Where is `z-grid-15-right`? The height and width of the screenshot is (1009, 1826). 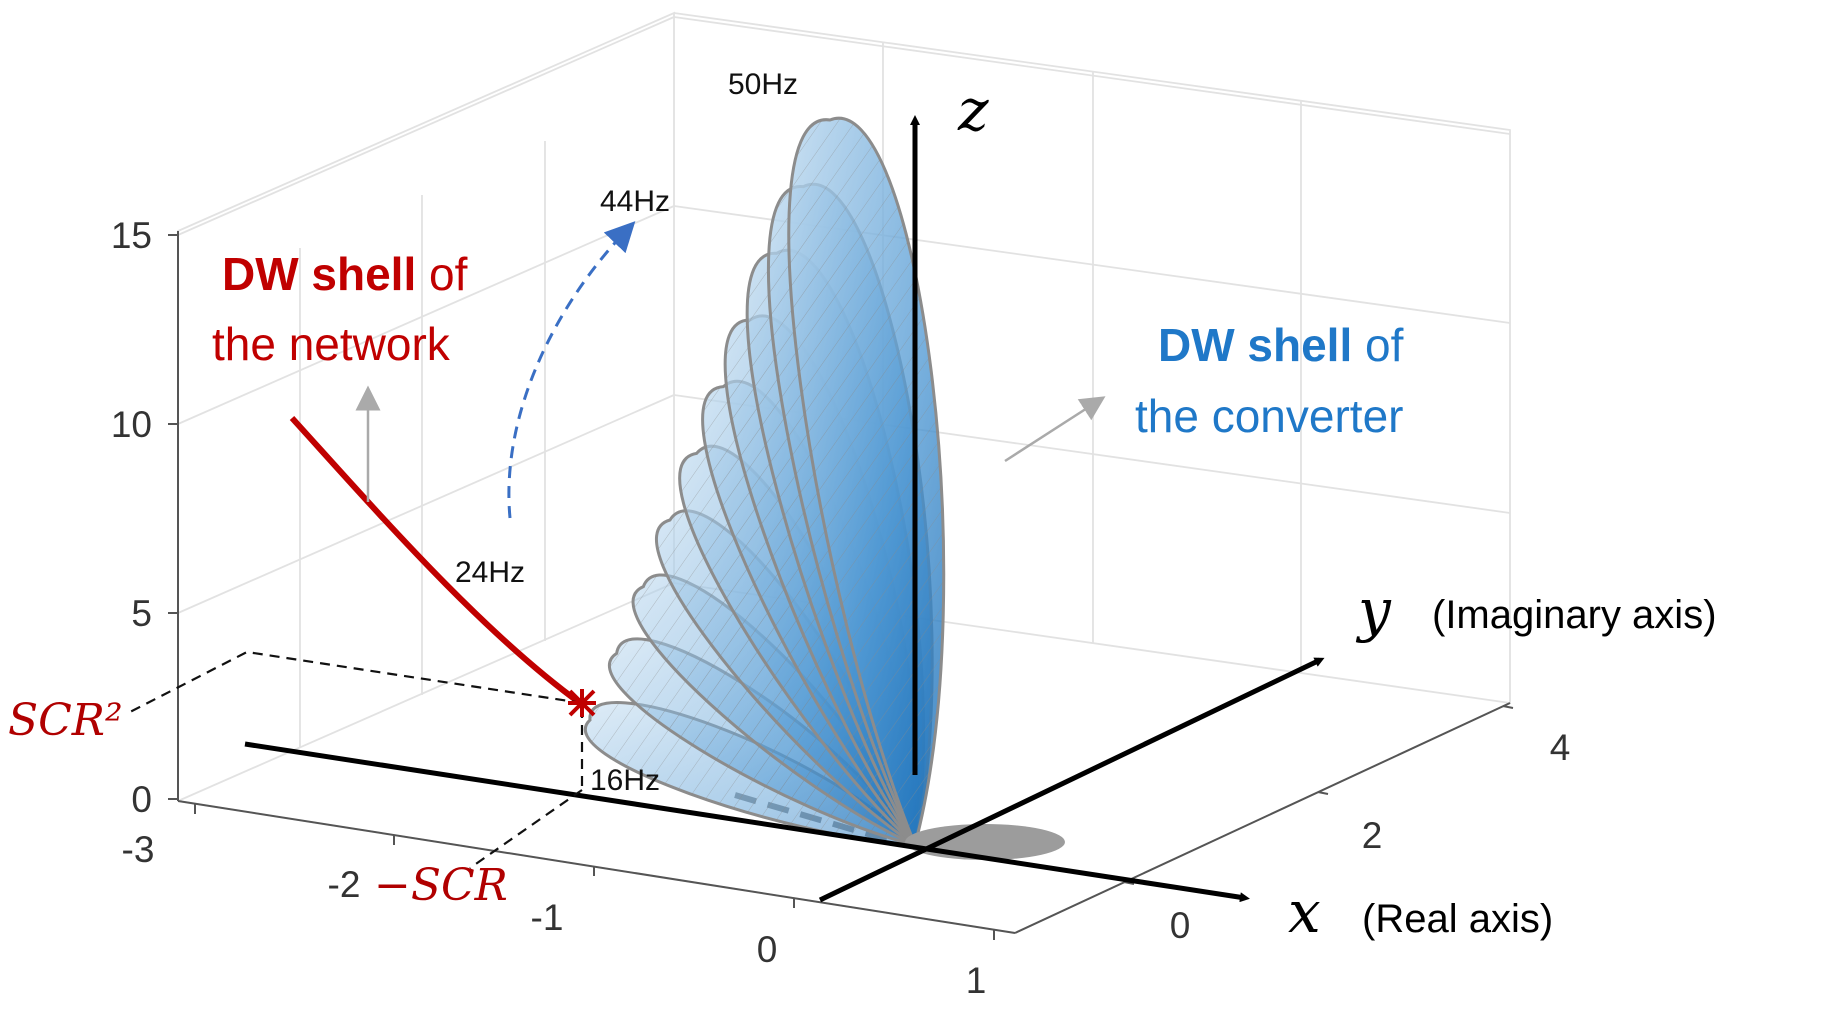 z-grid-15-right is located at coordinates (1092, 75).